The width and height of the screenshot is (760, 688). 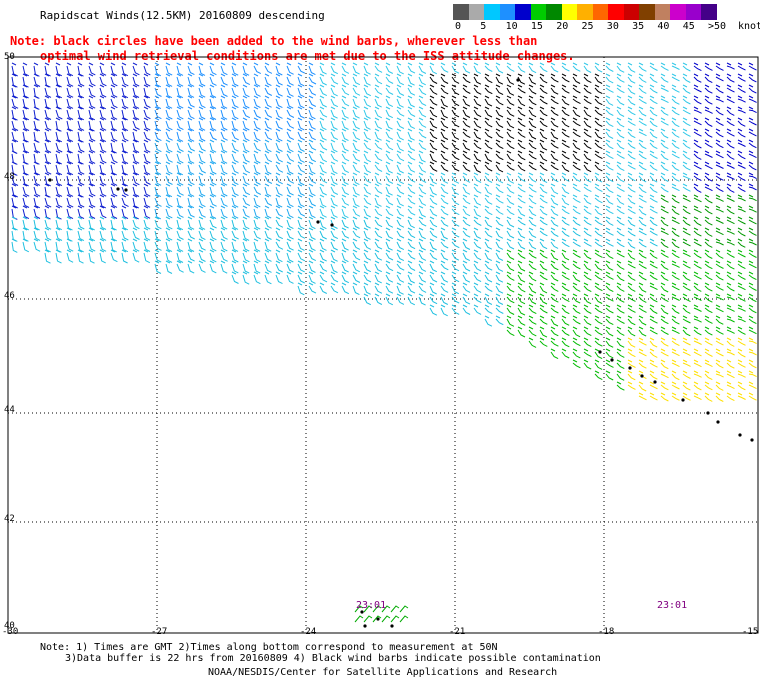 I want to click on y-tick-label: 40, so click(x=9, y=626).